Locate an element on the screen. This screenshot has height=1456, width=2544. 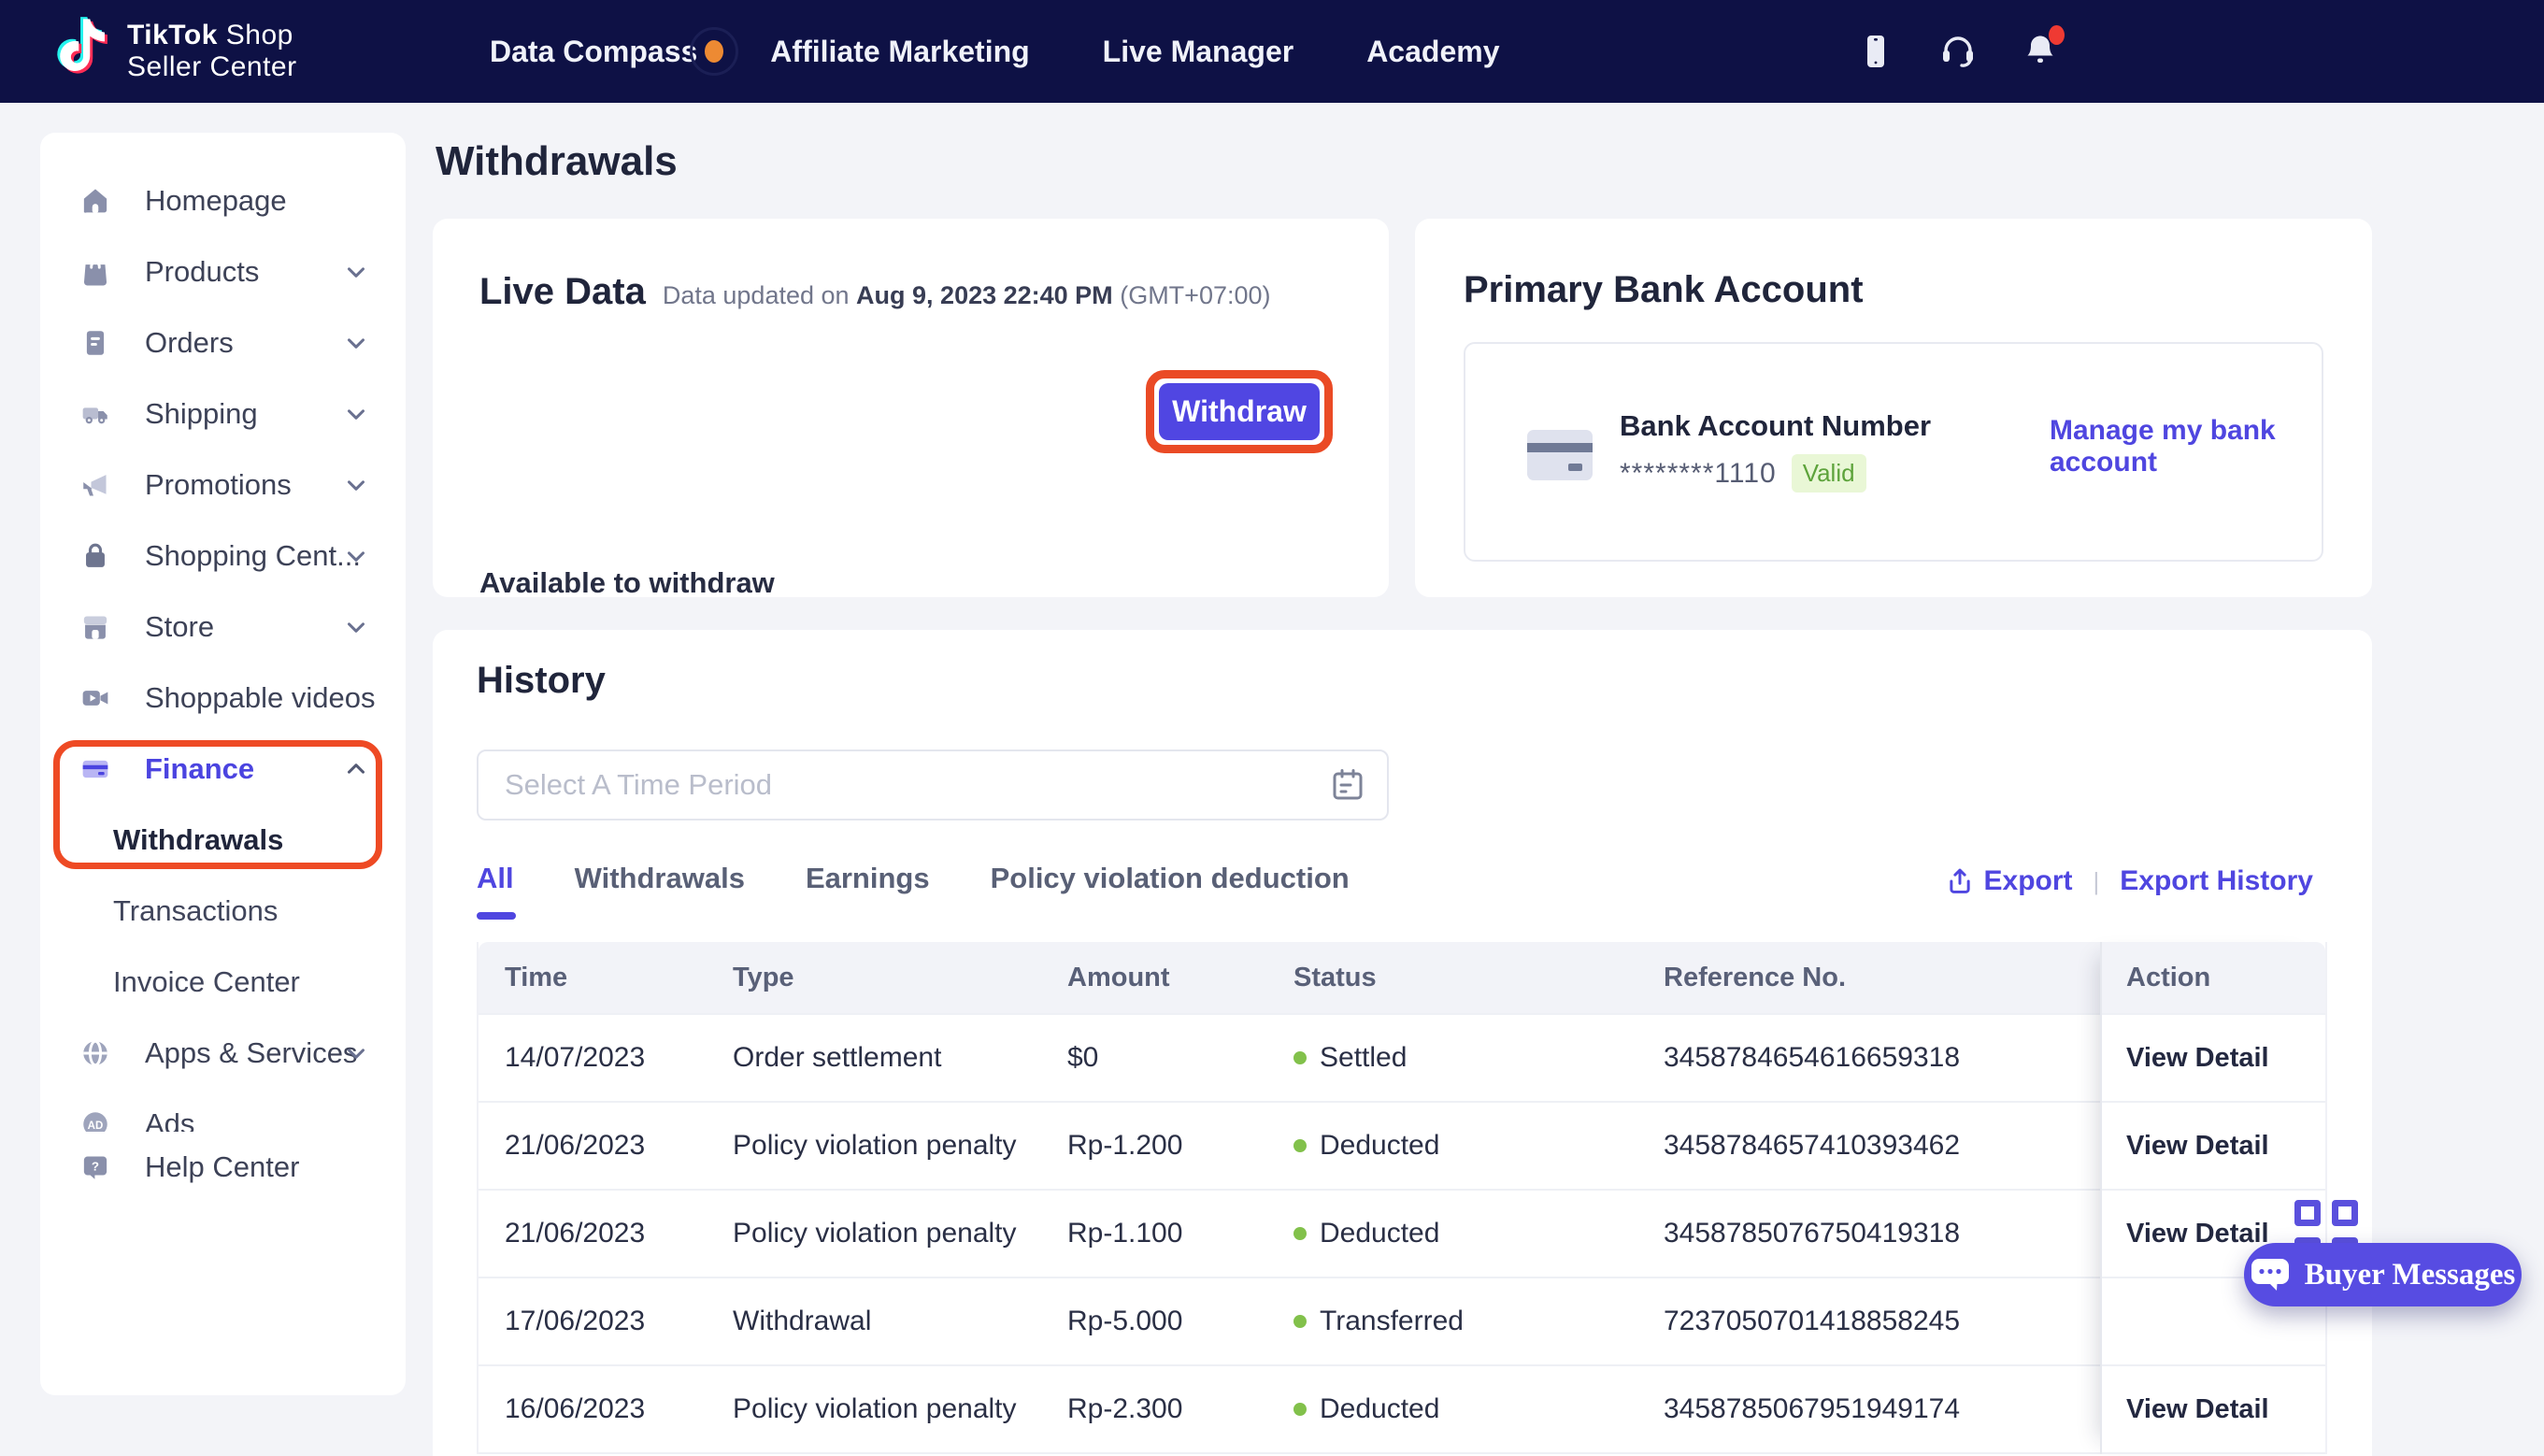
cell-type: Order settlement is located at coordinates (837, 1057).